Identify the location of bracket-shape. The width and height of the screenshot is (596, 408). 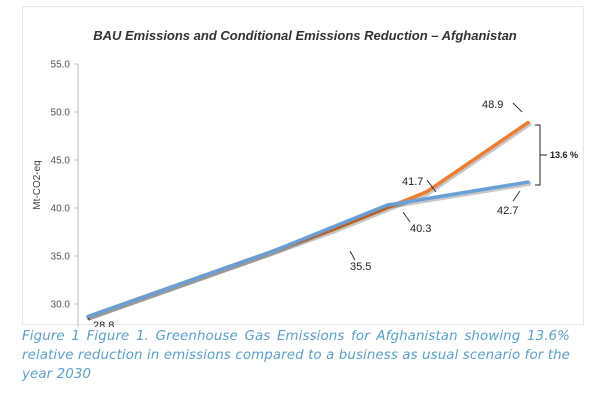
(541, 155).